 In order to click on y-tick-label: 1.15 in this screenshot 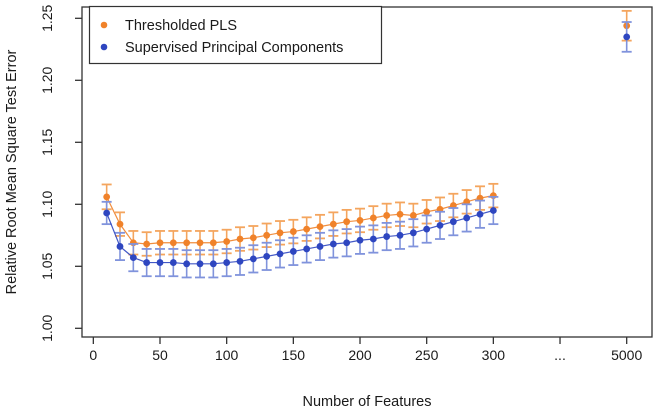, I will do `click(47, 141)`.